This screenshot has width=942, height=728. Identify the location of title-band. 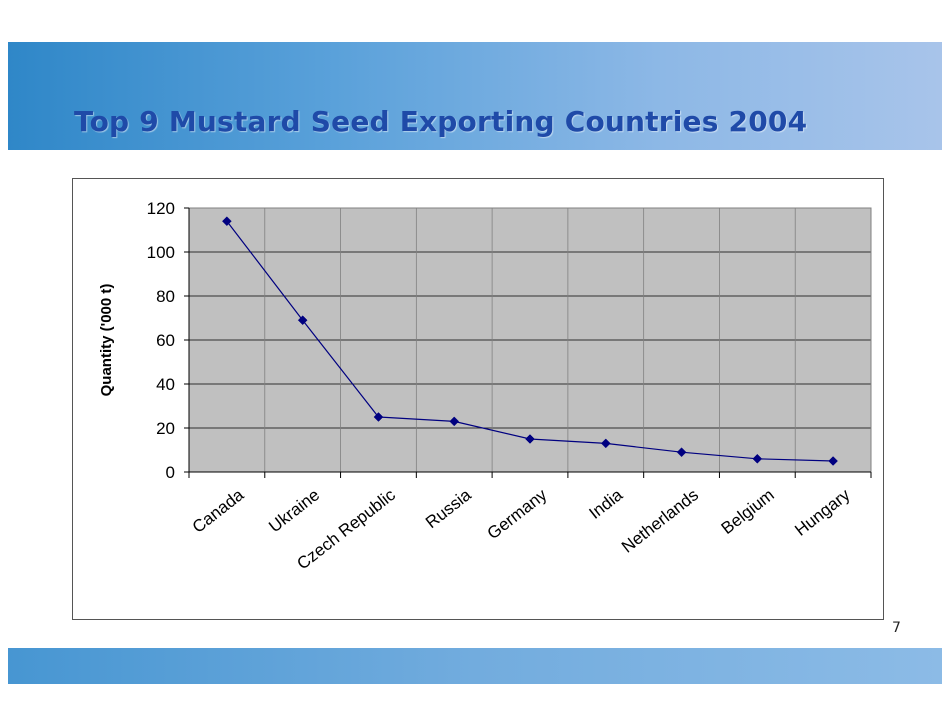
(475, 96).